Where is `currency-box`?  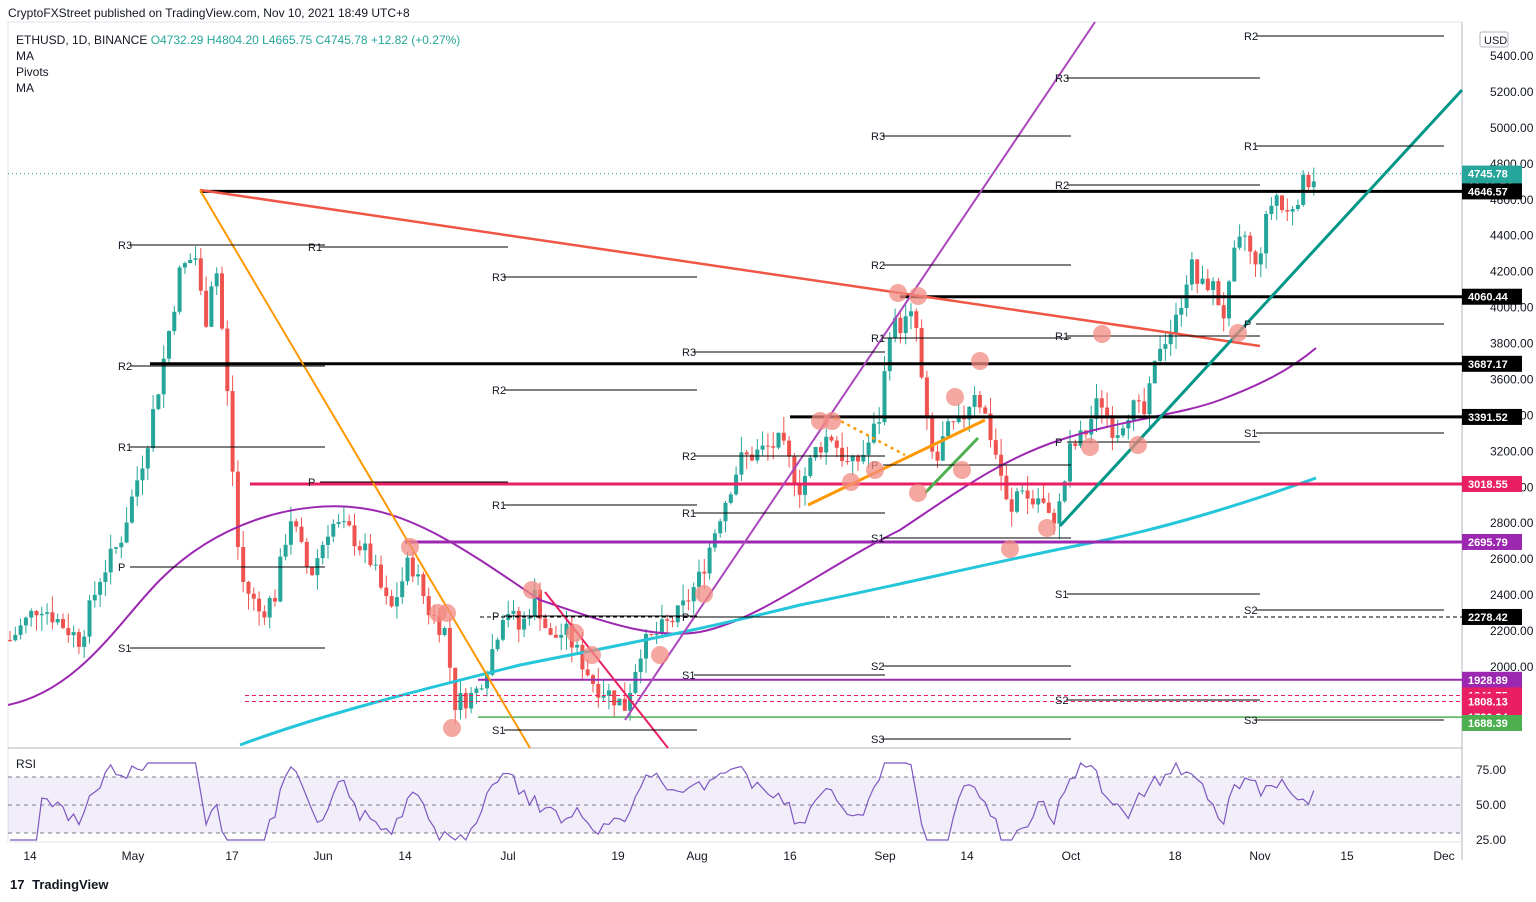 currency-box is located at coordinates (1494, 39).